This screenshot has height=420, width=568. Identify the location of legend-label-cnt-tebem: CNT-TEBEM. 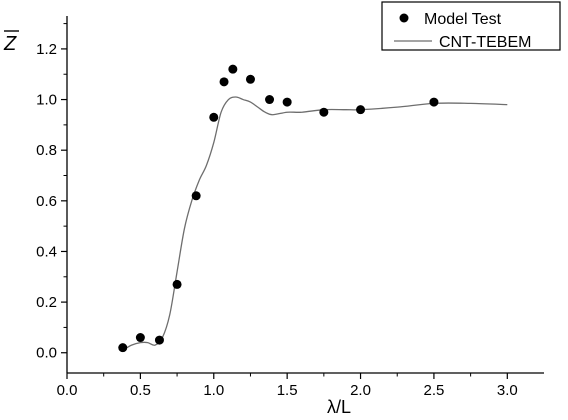
(485, 42).